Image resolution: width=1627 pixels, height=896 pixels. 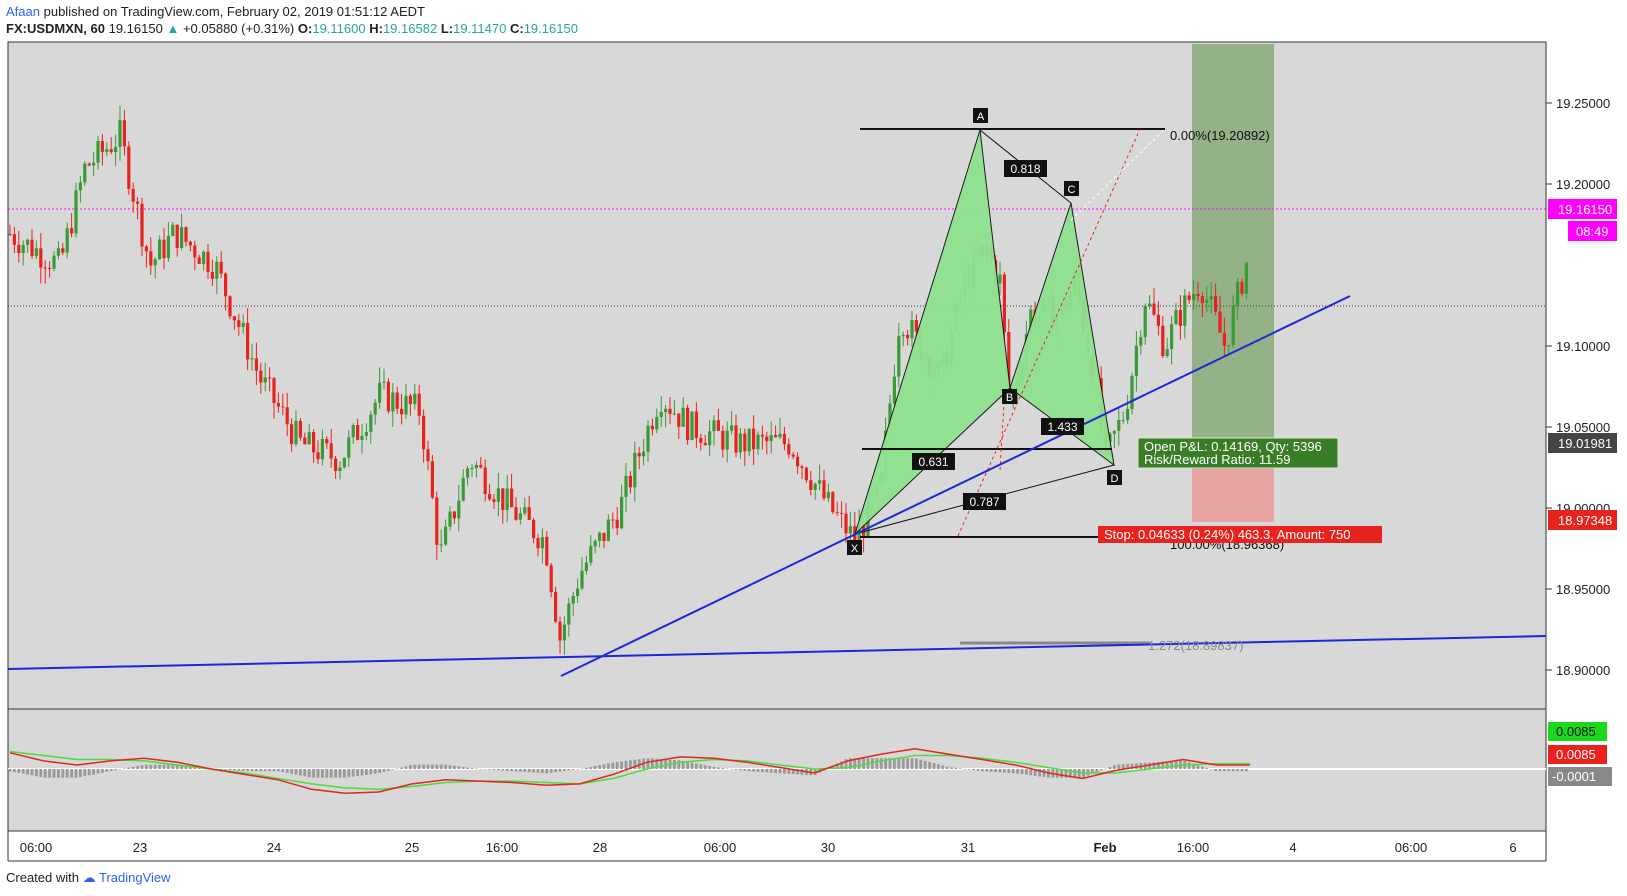 What do you see at coordinates (968, 847) in the screenshot?
I see `x-tick-label-8: 31` at bounding box center [968, 847].